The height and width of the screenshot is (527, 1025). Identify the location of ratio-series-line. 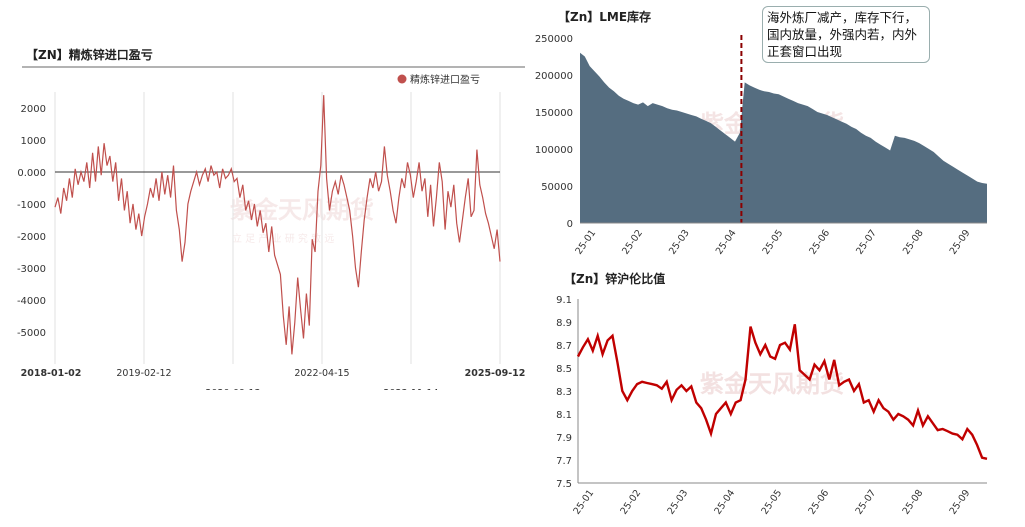
(782, 392).